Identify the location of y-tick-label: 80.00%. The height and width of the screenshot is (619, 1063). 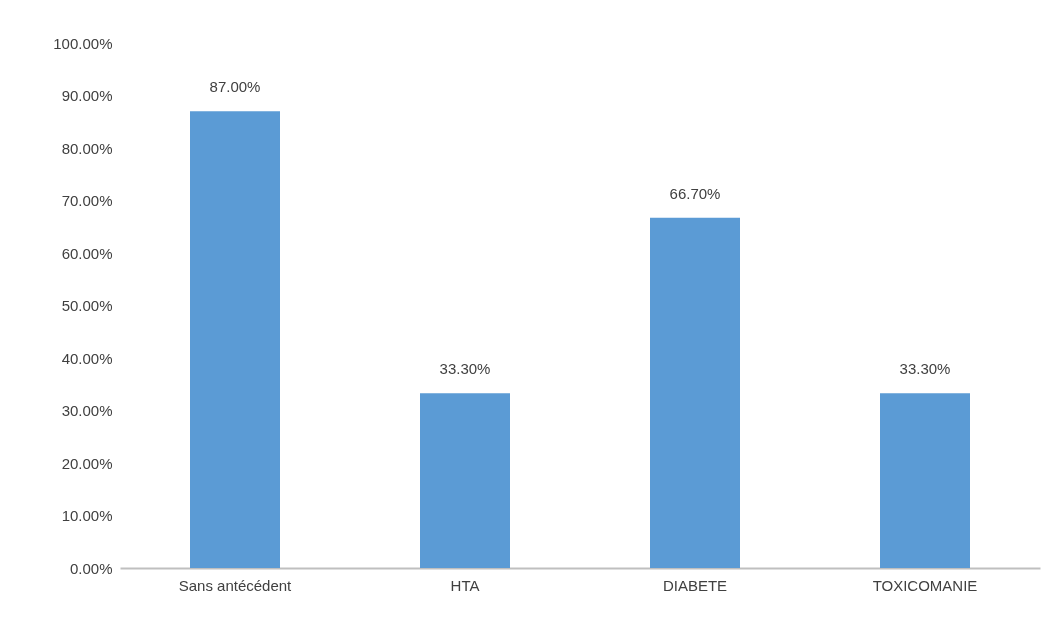
(87, 148).